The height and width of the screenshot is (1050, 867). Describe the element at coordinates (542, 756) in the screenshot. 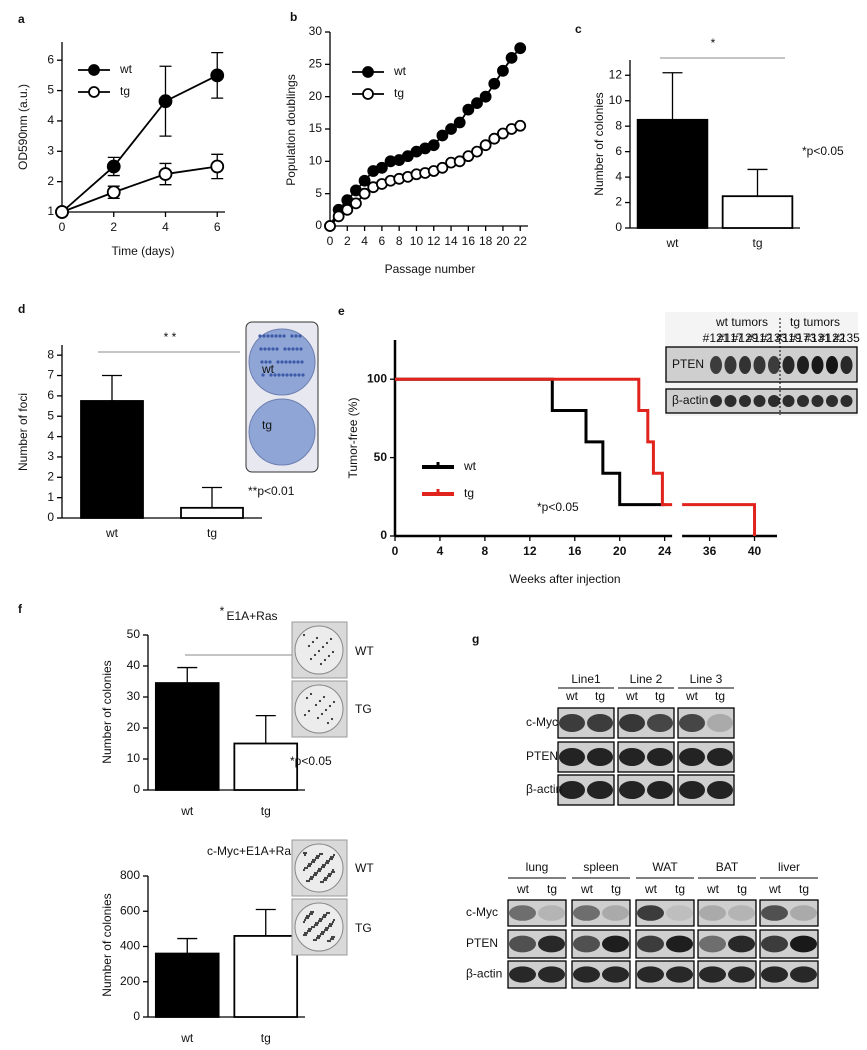

I see `row-label: PTEN` at that location.